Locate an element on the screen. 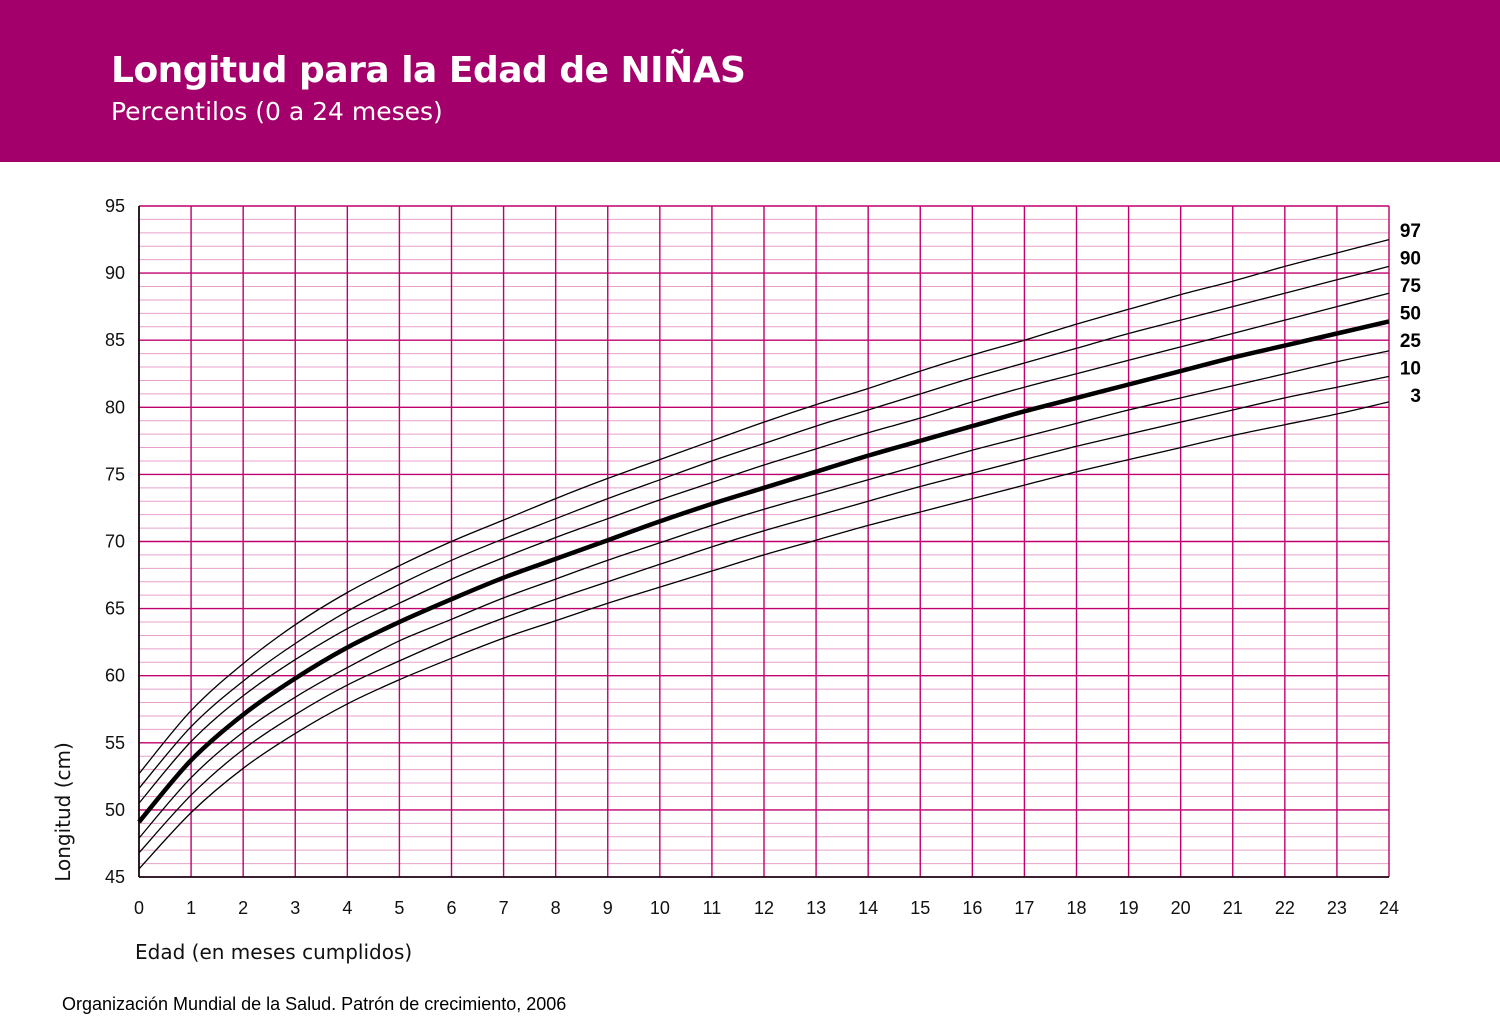 The width and height of the screenshot is (1500, 1033). y-axis-ticks: 45 50 55 60 65 70 75 80 85 90 95 is located at coordinates (115, 541).